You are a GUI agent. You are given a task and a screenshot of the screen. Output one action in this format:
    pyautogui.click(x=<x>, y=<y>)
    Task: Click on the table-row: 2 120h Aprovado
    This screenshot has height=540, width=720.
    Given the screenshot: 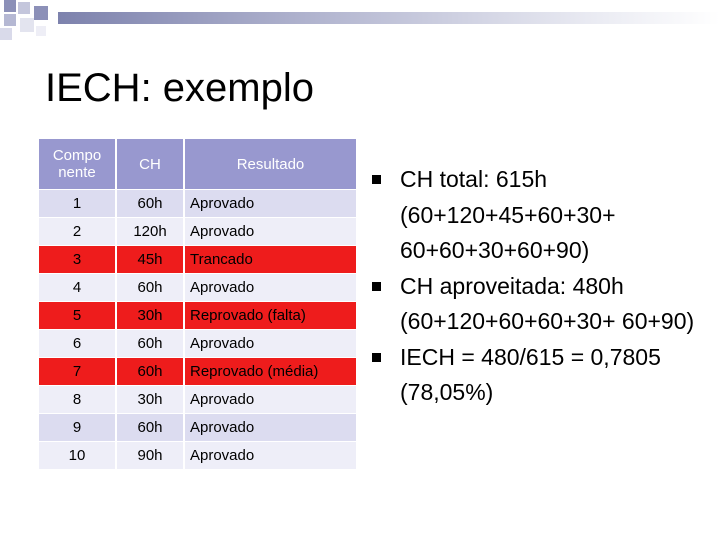 What is the action you would take?
    pyautogui.click(x=197, y=231)
    